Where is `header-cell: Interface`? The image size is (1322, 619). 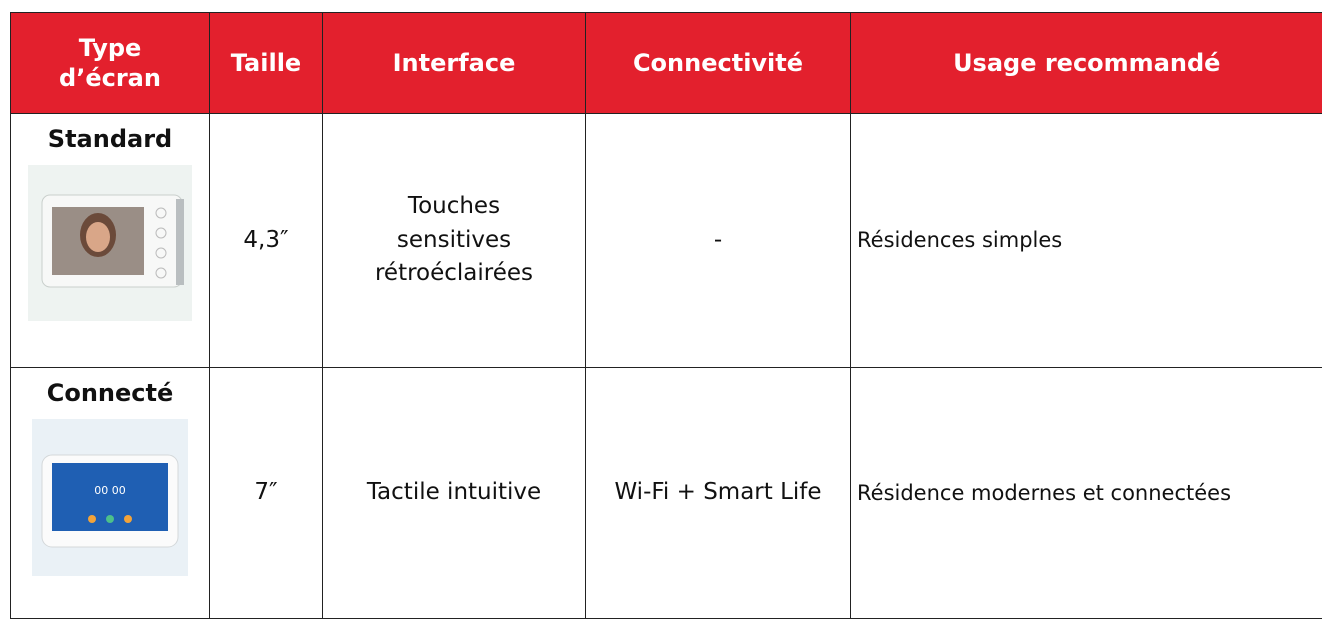
header-cell: Interface is located at coordinates (454, 63).